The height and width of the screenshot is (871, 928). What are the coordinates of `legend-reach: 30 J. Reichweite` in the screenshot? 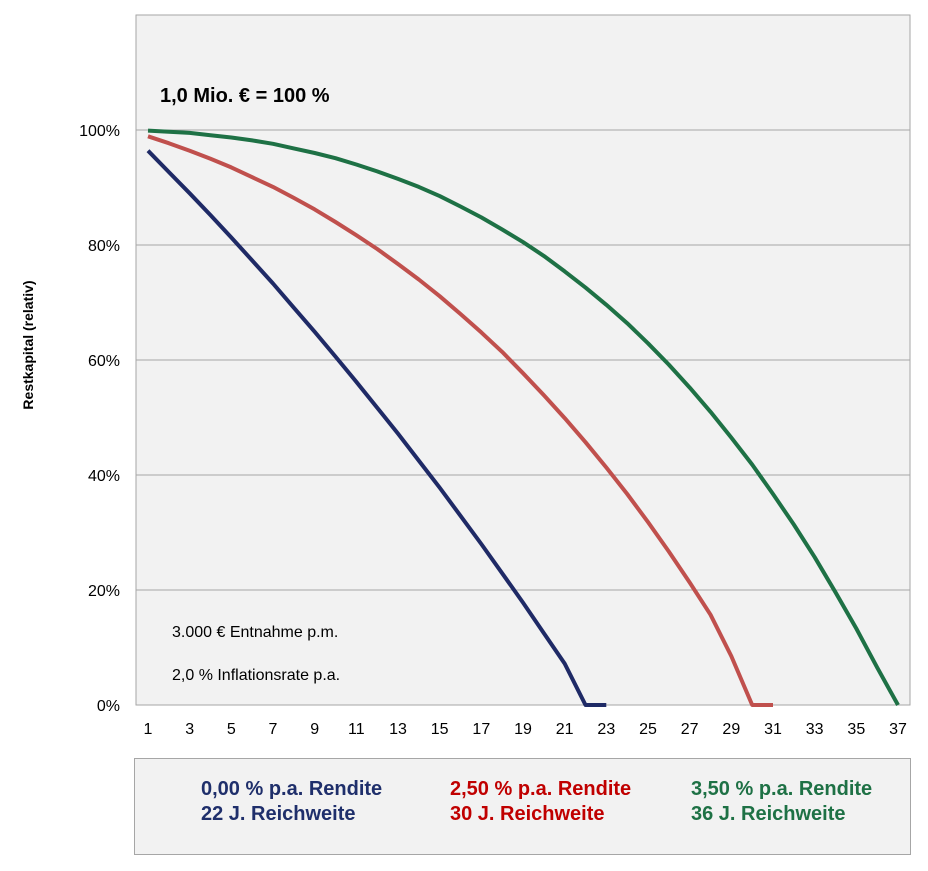 It's located at (527, 814).